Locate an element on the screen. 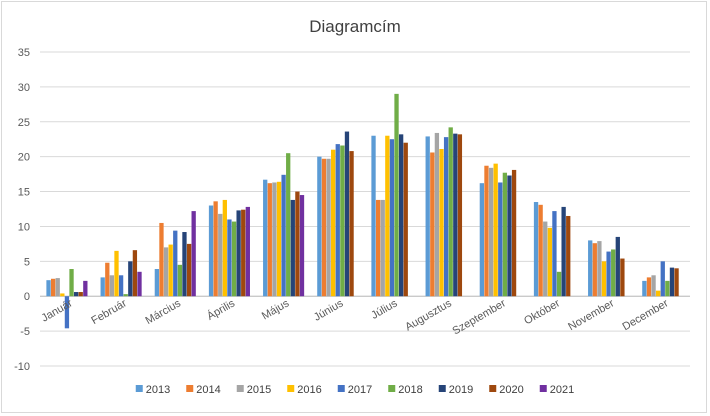  legend-item: 2013 is located at coordinates (152, 390).